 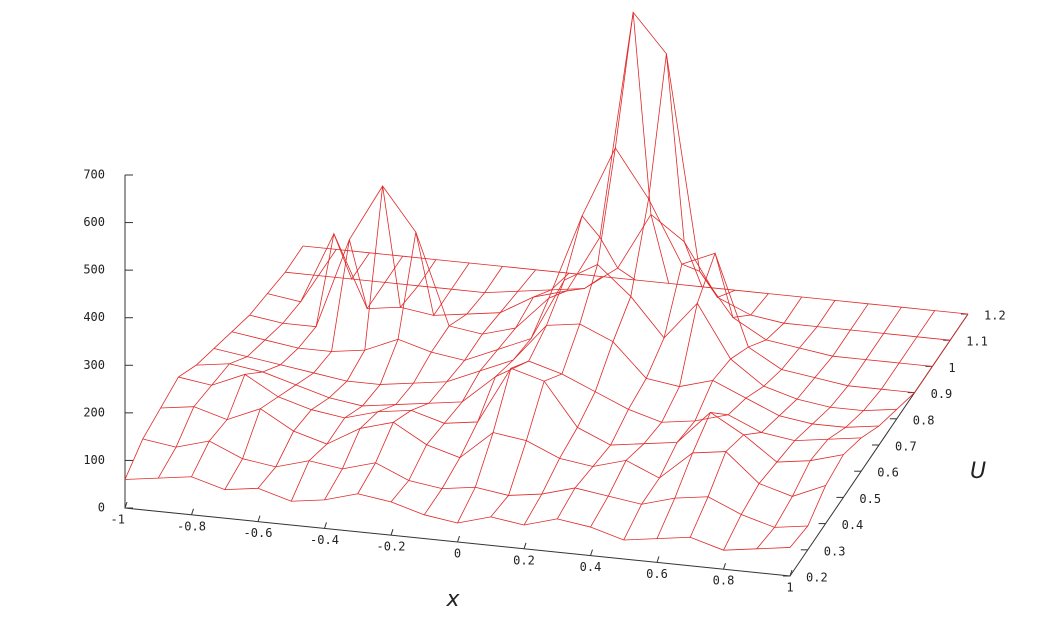 What do you see at coordinates (191, 526) in the screenshot?
I see `x-tick-label: -0.8` at bounding box center [191, 526].